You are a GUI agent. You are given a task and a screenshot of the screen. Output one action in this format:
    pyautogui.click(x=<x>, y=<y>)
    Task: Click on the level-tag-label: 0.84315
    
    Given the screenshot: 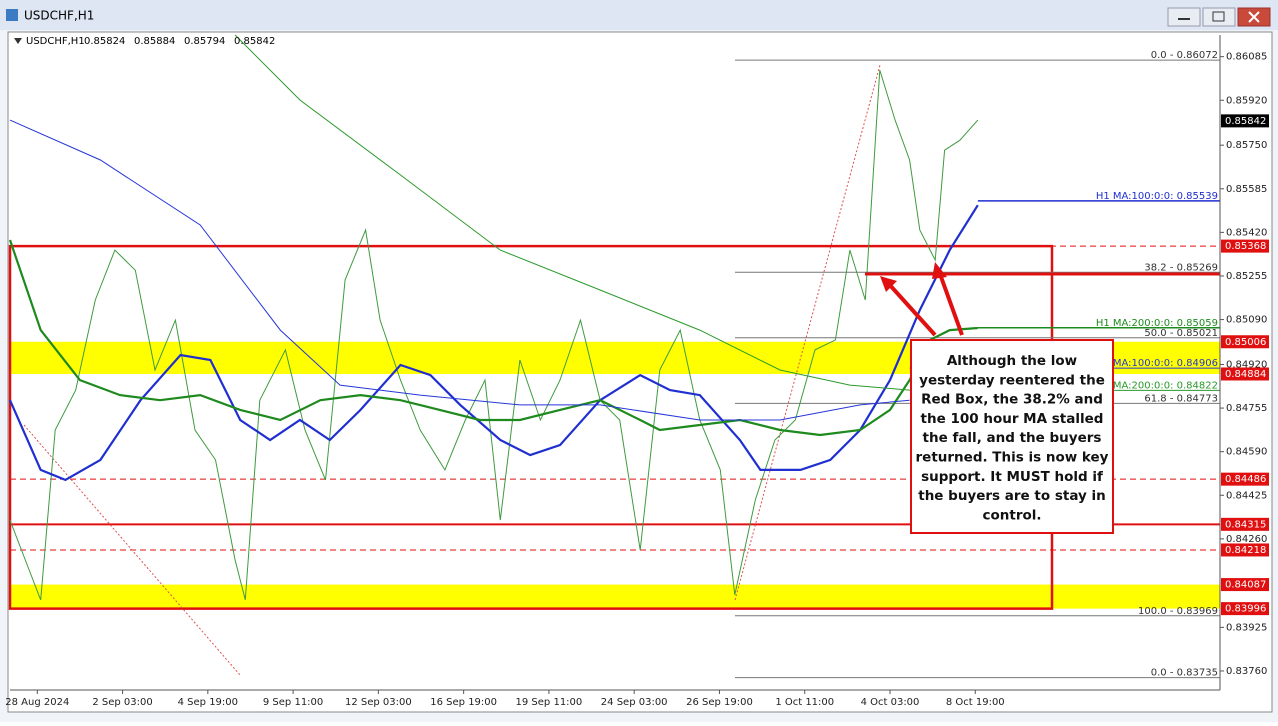 What is the action you would take?
    pyautogui.click(x=1245, y=524)
    